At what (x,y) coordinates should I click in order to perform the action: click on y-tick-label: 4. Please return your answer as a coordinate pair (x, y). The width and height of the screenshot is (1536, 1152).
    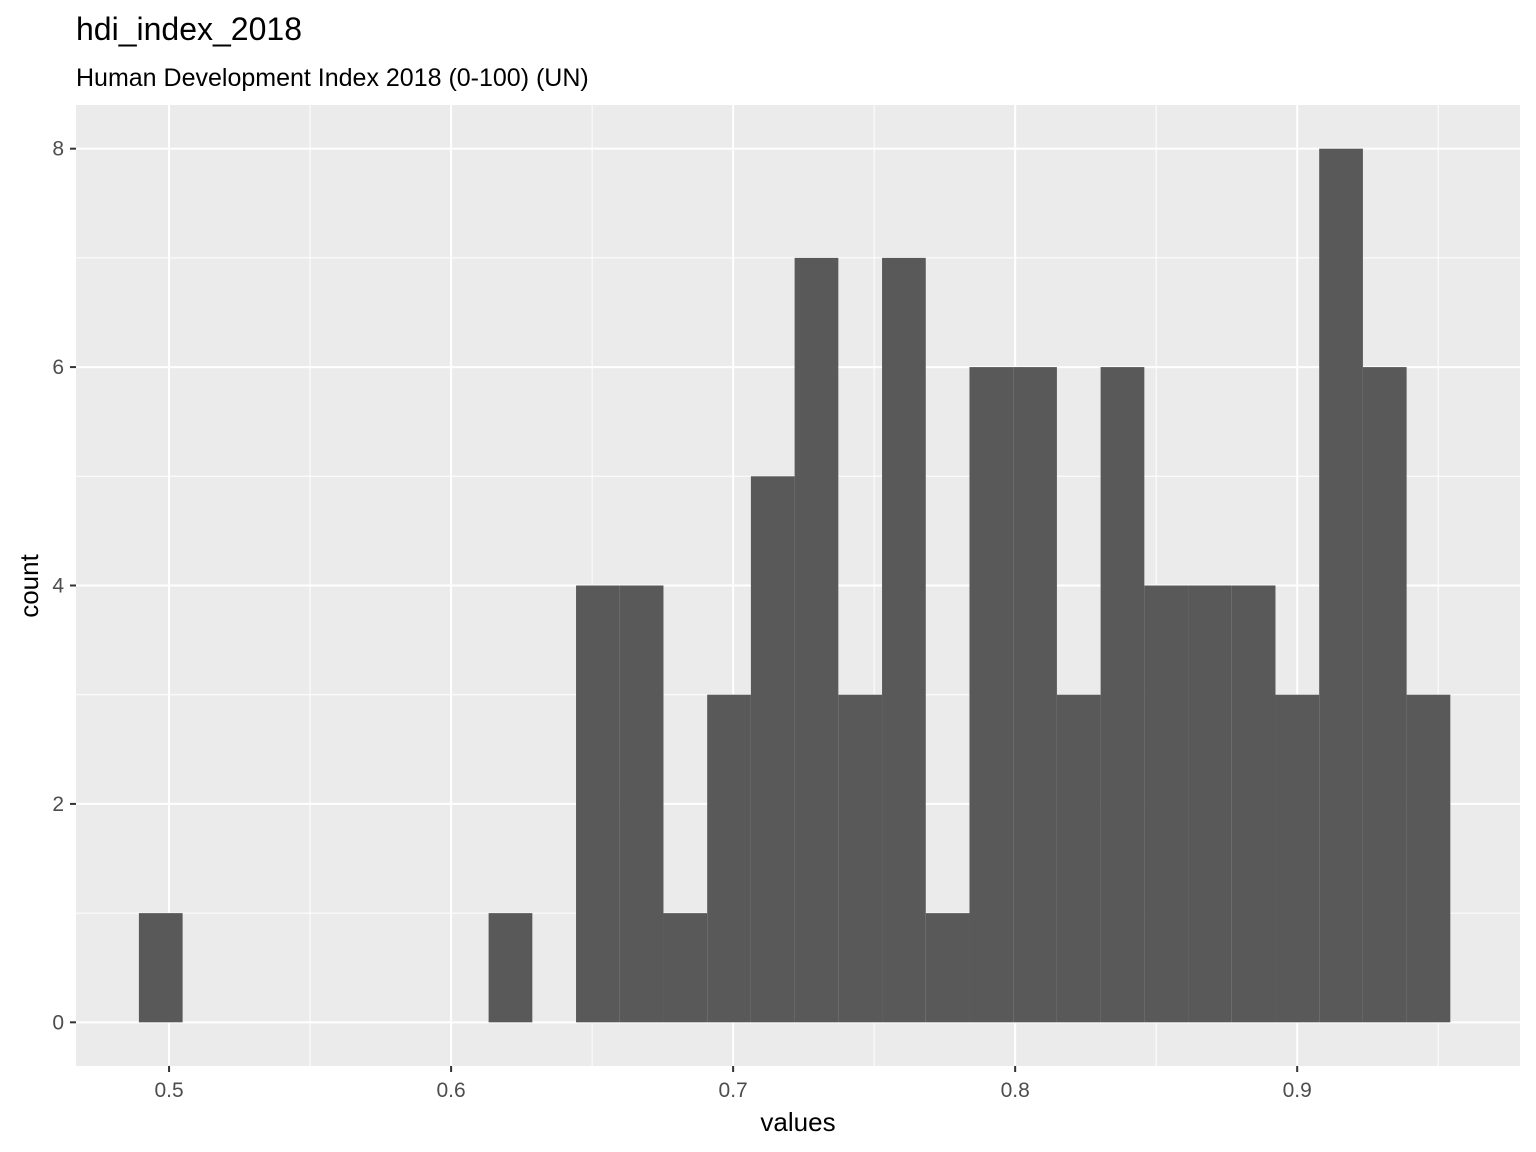
    Looking at the image, I should click on (58, 586).